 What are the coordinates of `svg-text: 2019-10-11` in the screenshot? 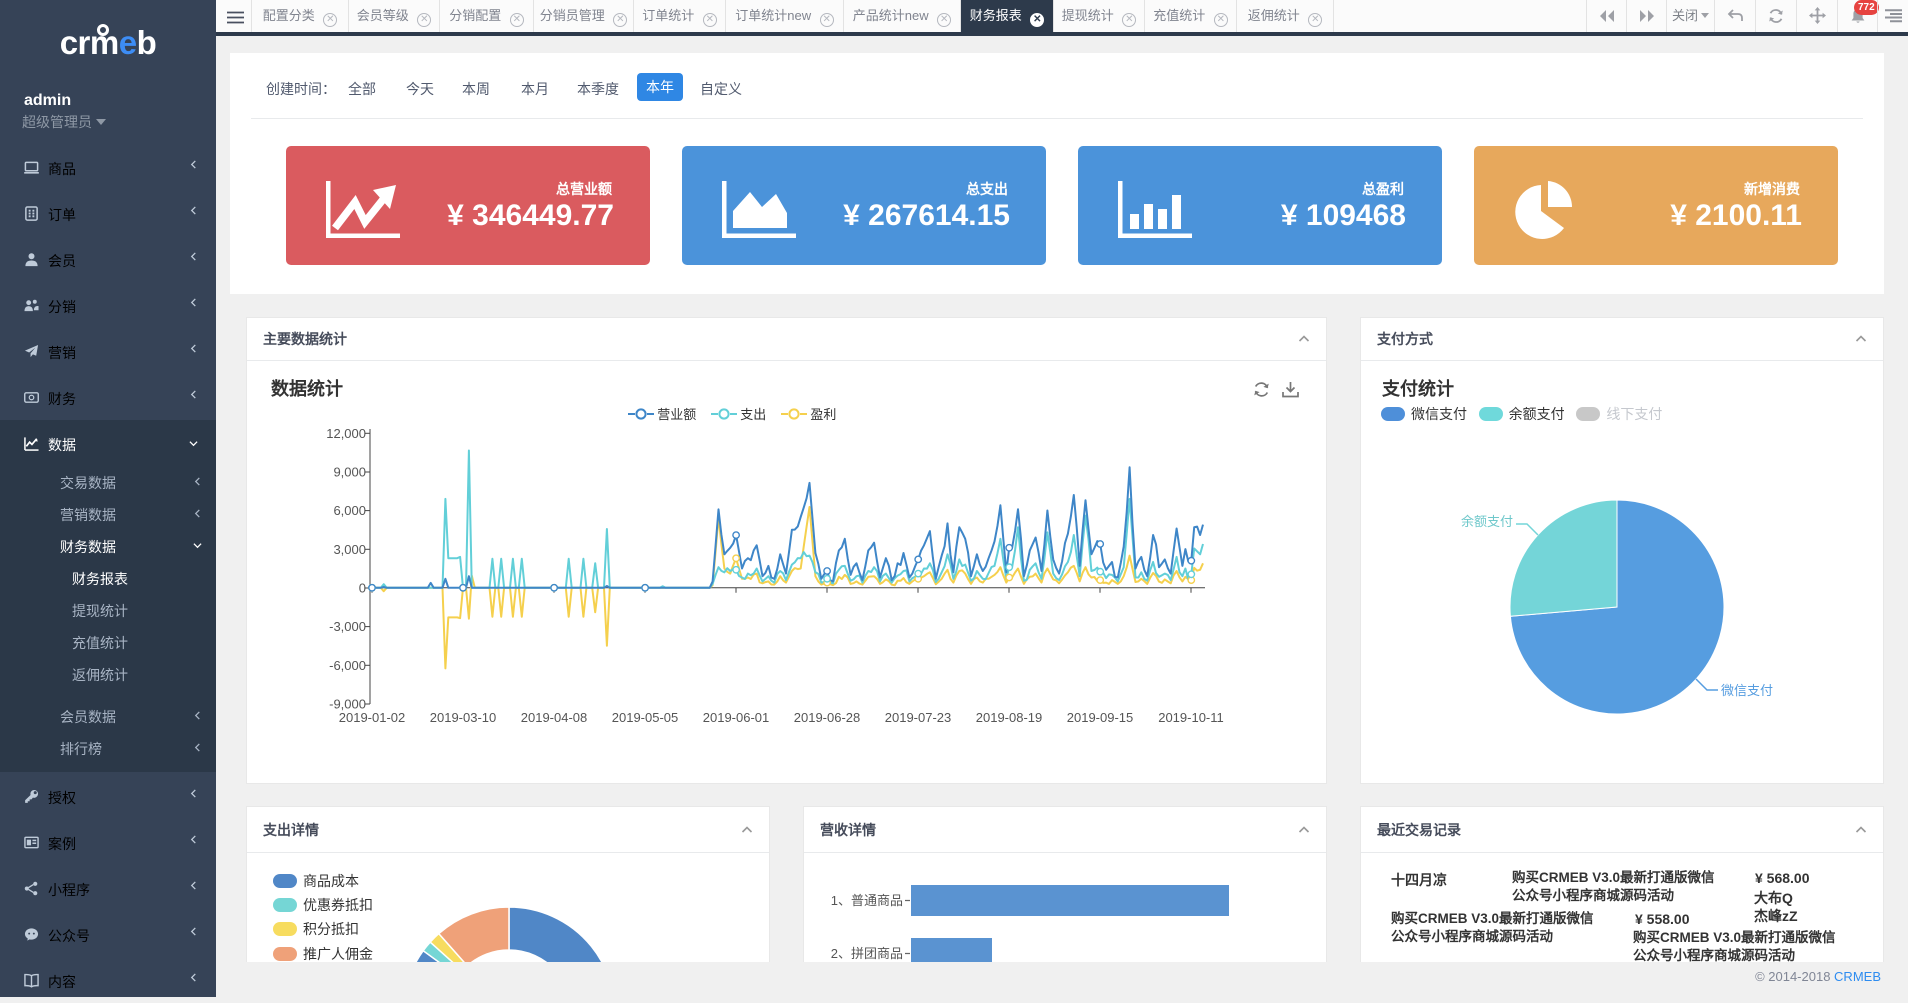 It's located at (1191, 717).